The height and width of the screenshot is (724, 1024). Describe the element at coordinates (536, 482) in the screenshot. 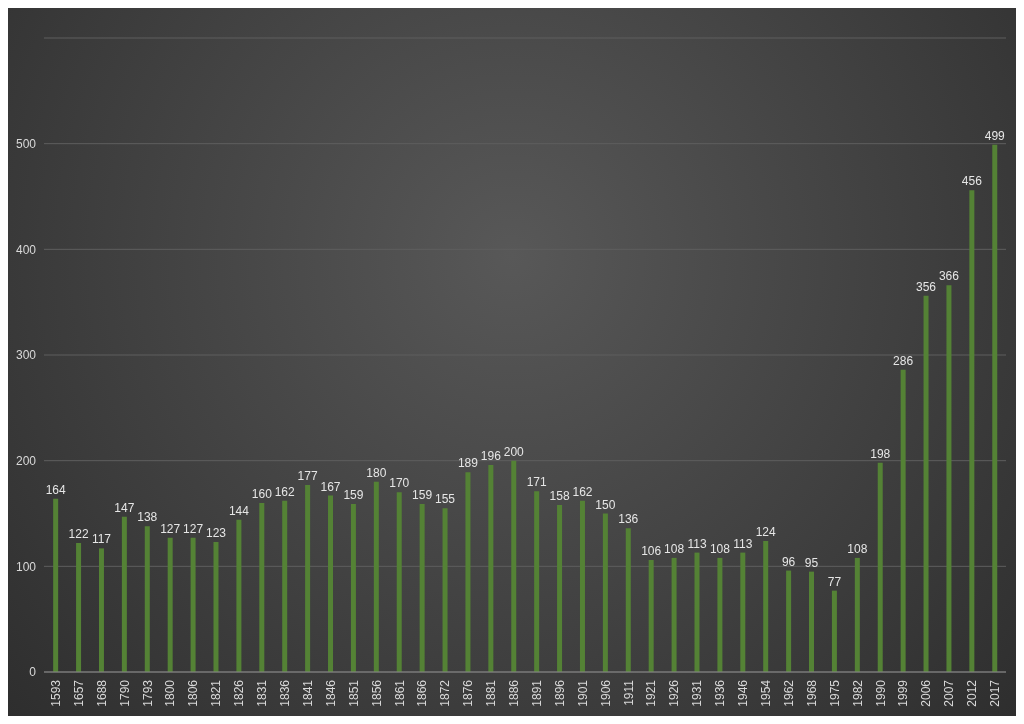

I see `data-label: 171` at that location.